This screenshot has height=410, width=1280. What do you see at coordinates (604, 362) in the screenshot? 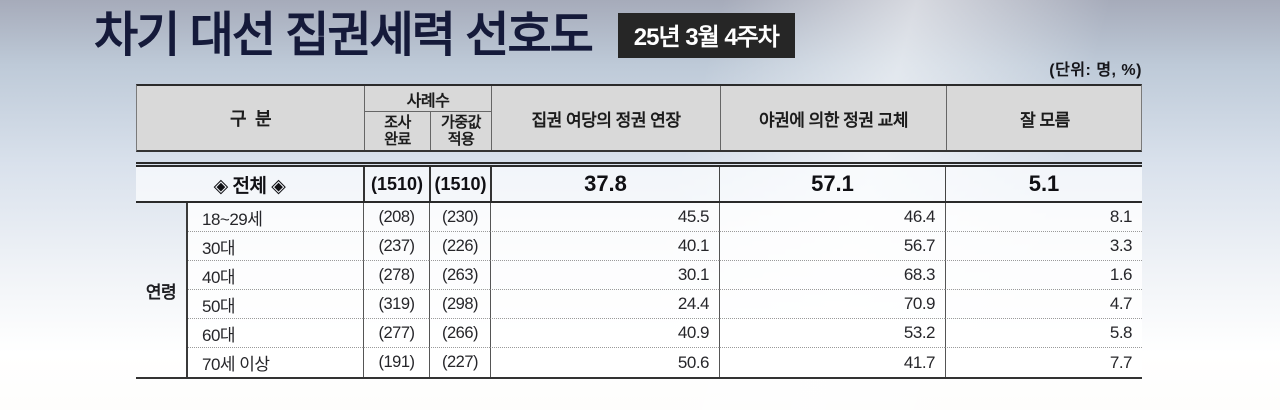
I see `age-row-ruling-extension: 50.6` at bounding box center [604, 362].